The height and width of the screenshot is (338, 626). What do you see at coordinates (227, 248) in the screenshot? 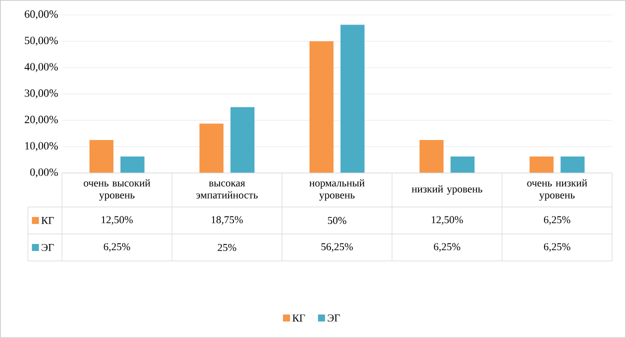
I see `data-label: 25%` at bounding box center [227, 248].